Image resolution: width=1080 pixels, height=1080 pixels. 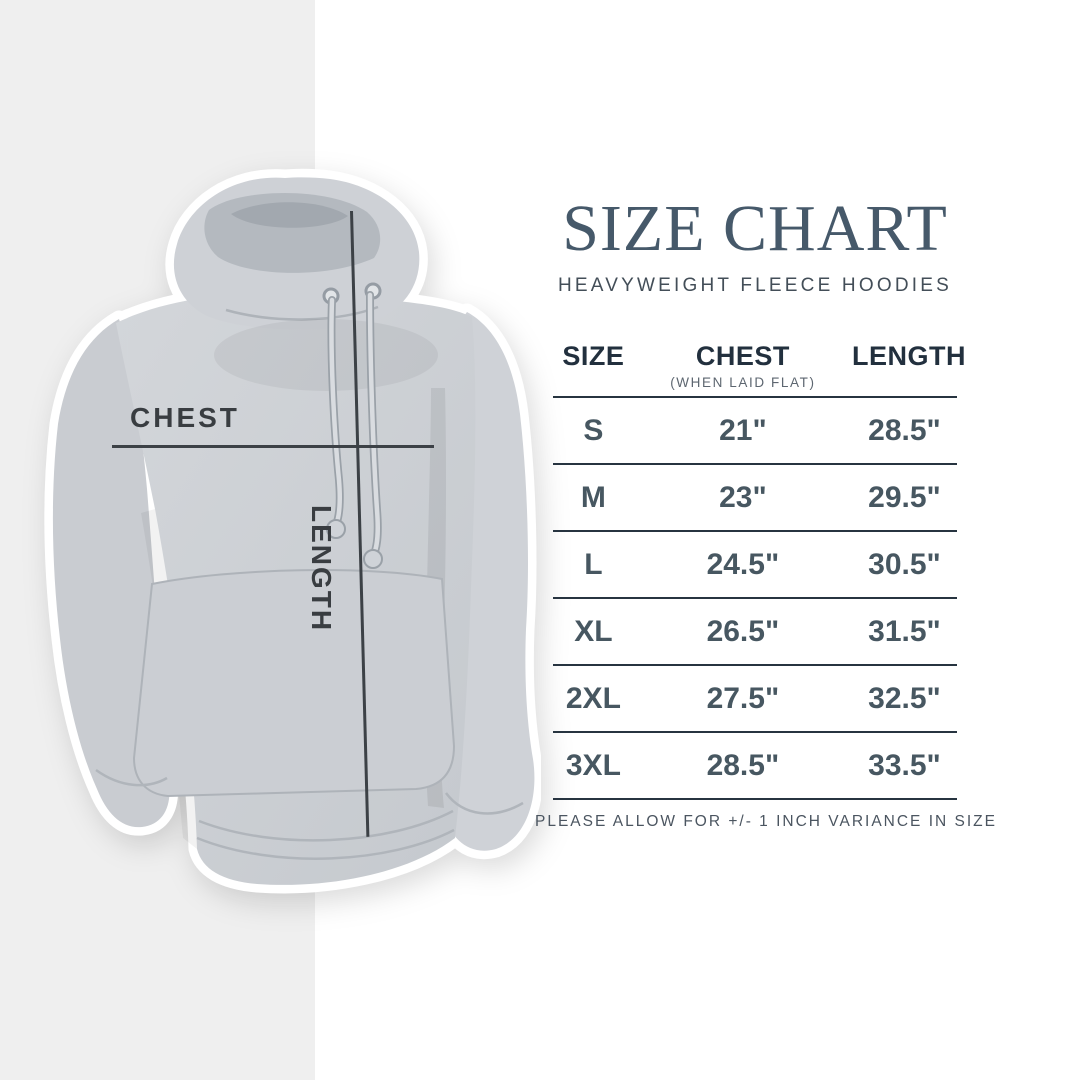 I want to click on col-header-chest: CHEST (WHEN LAID FLAT), so click(x=743, y=365).